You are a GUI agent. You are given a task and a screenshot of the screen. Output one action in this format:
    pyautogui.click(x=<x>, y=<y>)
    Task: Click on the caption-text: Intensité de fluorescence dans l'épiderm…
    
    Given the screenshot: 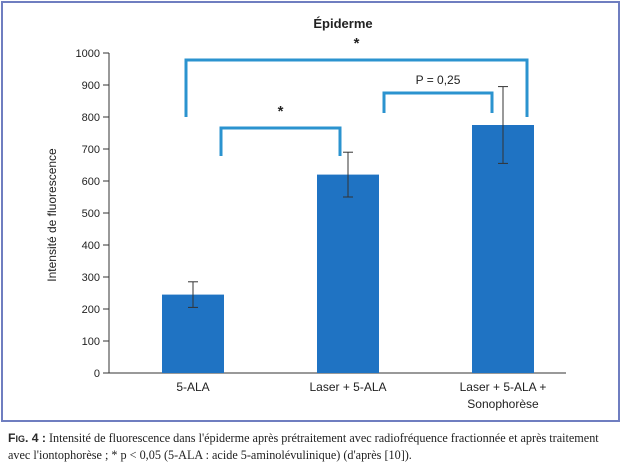 What is the action you would take?
    pyautogui.click(x=303, y=446)
    